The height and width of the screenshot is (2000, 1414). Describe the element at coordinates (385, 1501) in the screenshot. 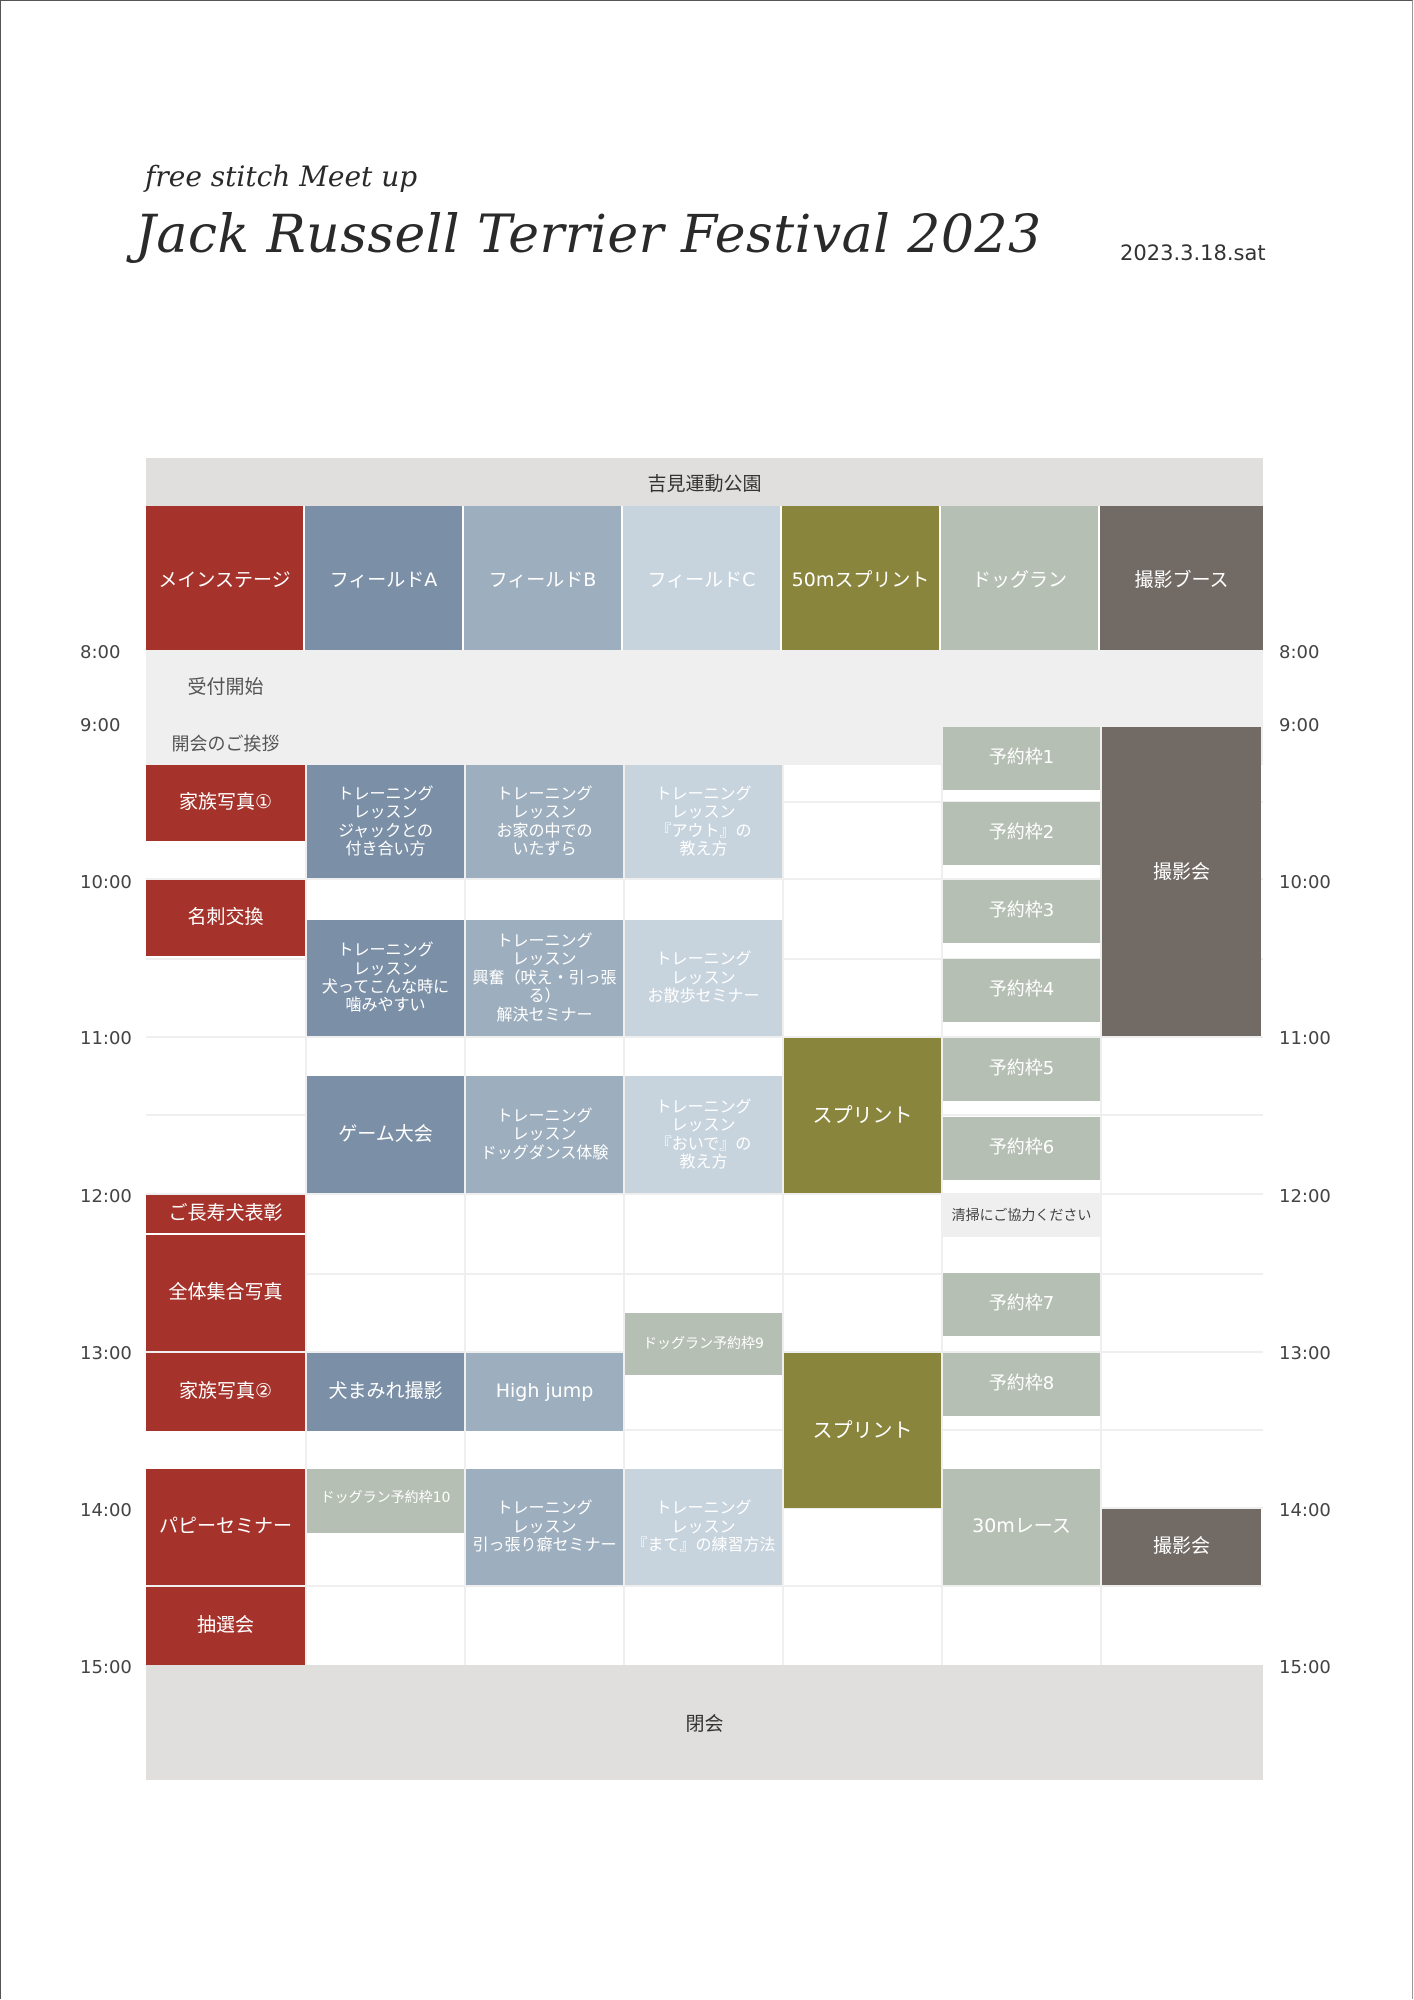

I see `event-dogrun-slot-10: ドッグラン予約枠10` at that location.